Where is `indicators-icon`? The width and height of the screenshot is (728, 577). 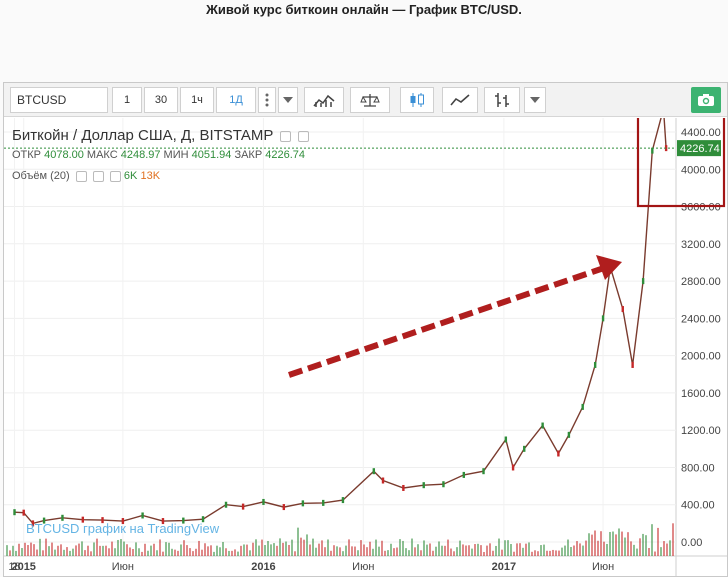 indicators-icon is located at coordinates (324, 100).